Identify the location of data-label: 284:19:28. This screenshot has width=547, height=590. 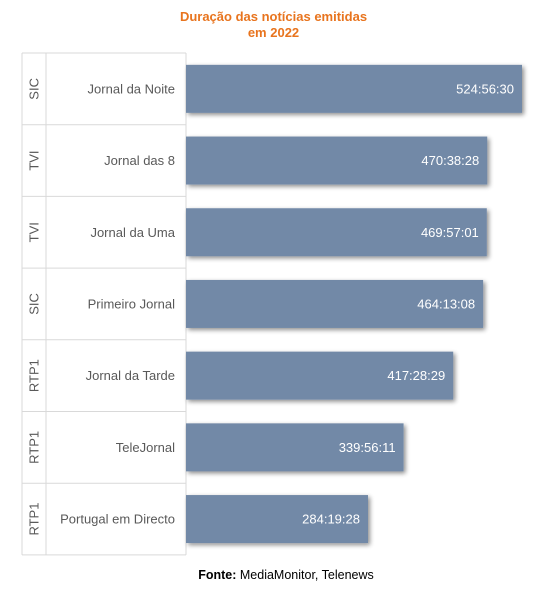
(331, 519).